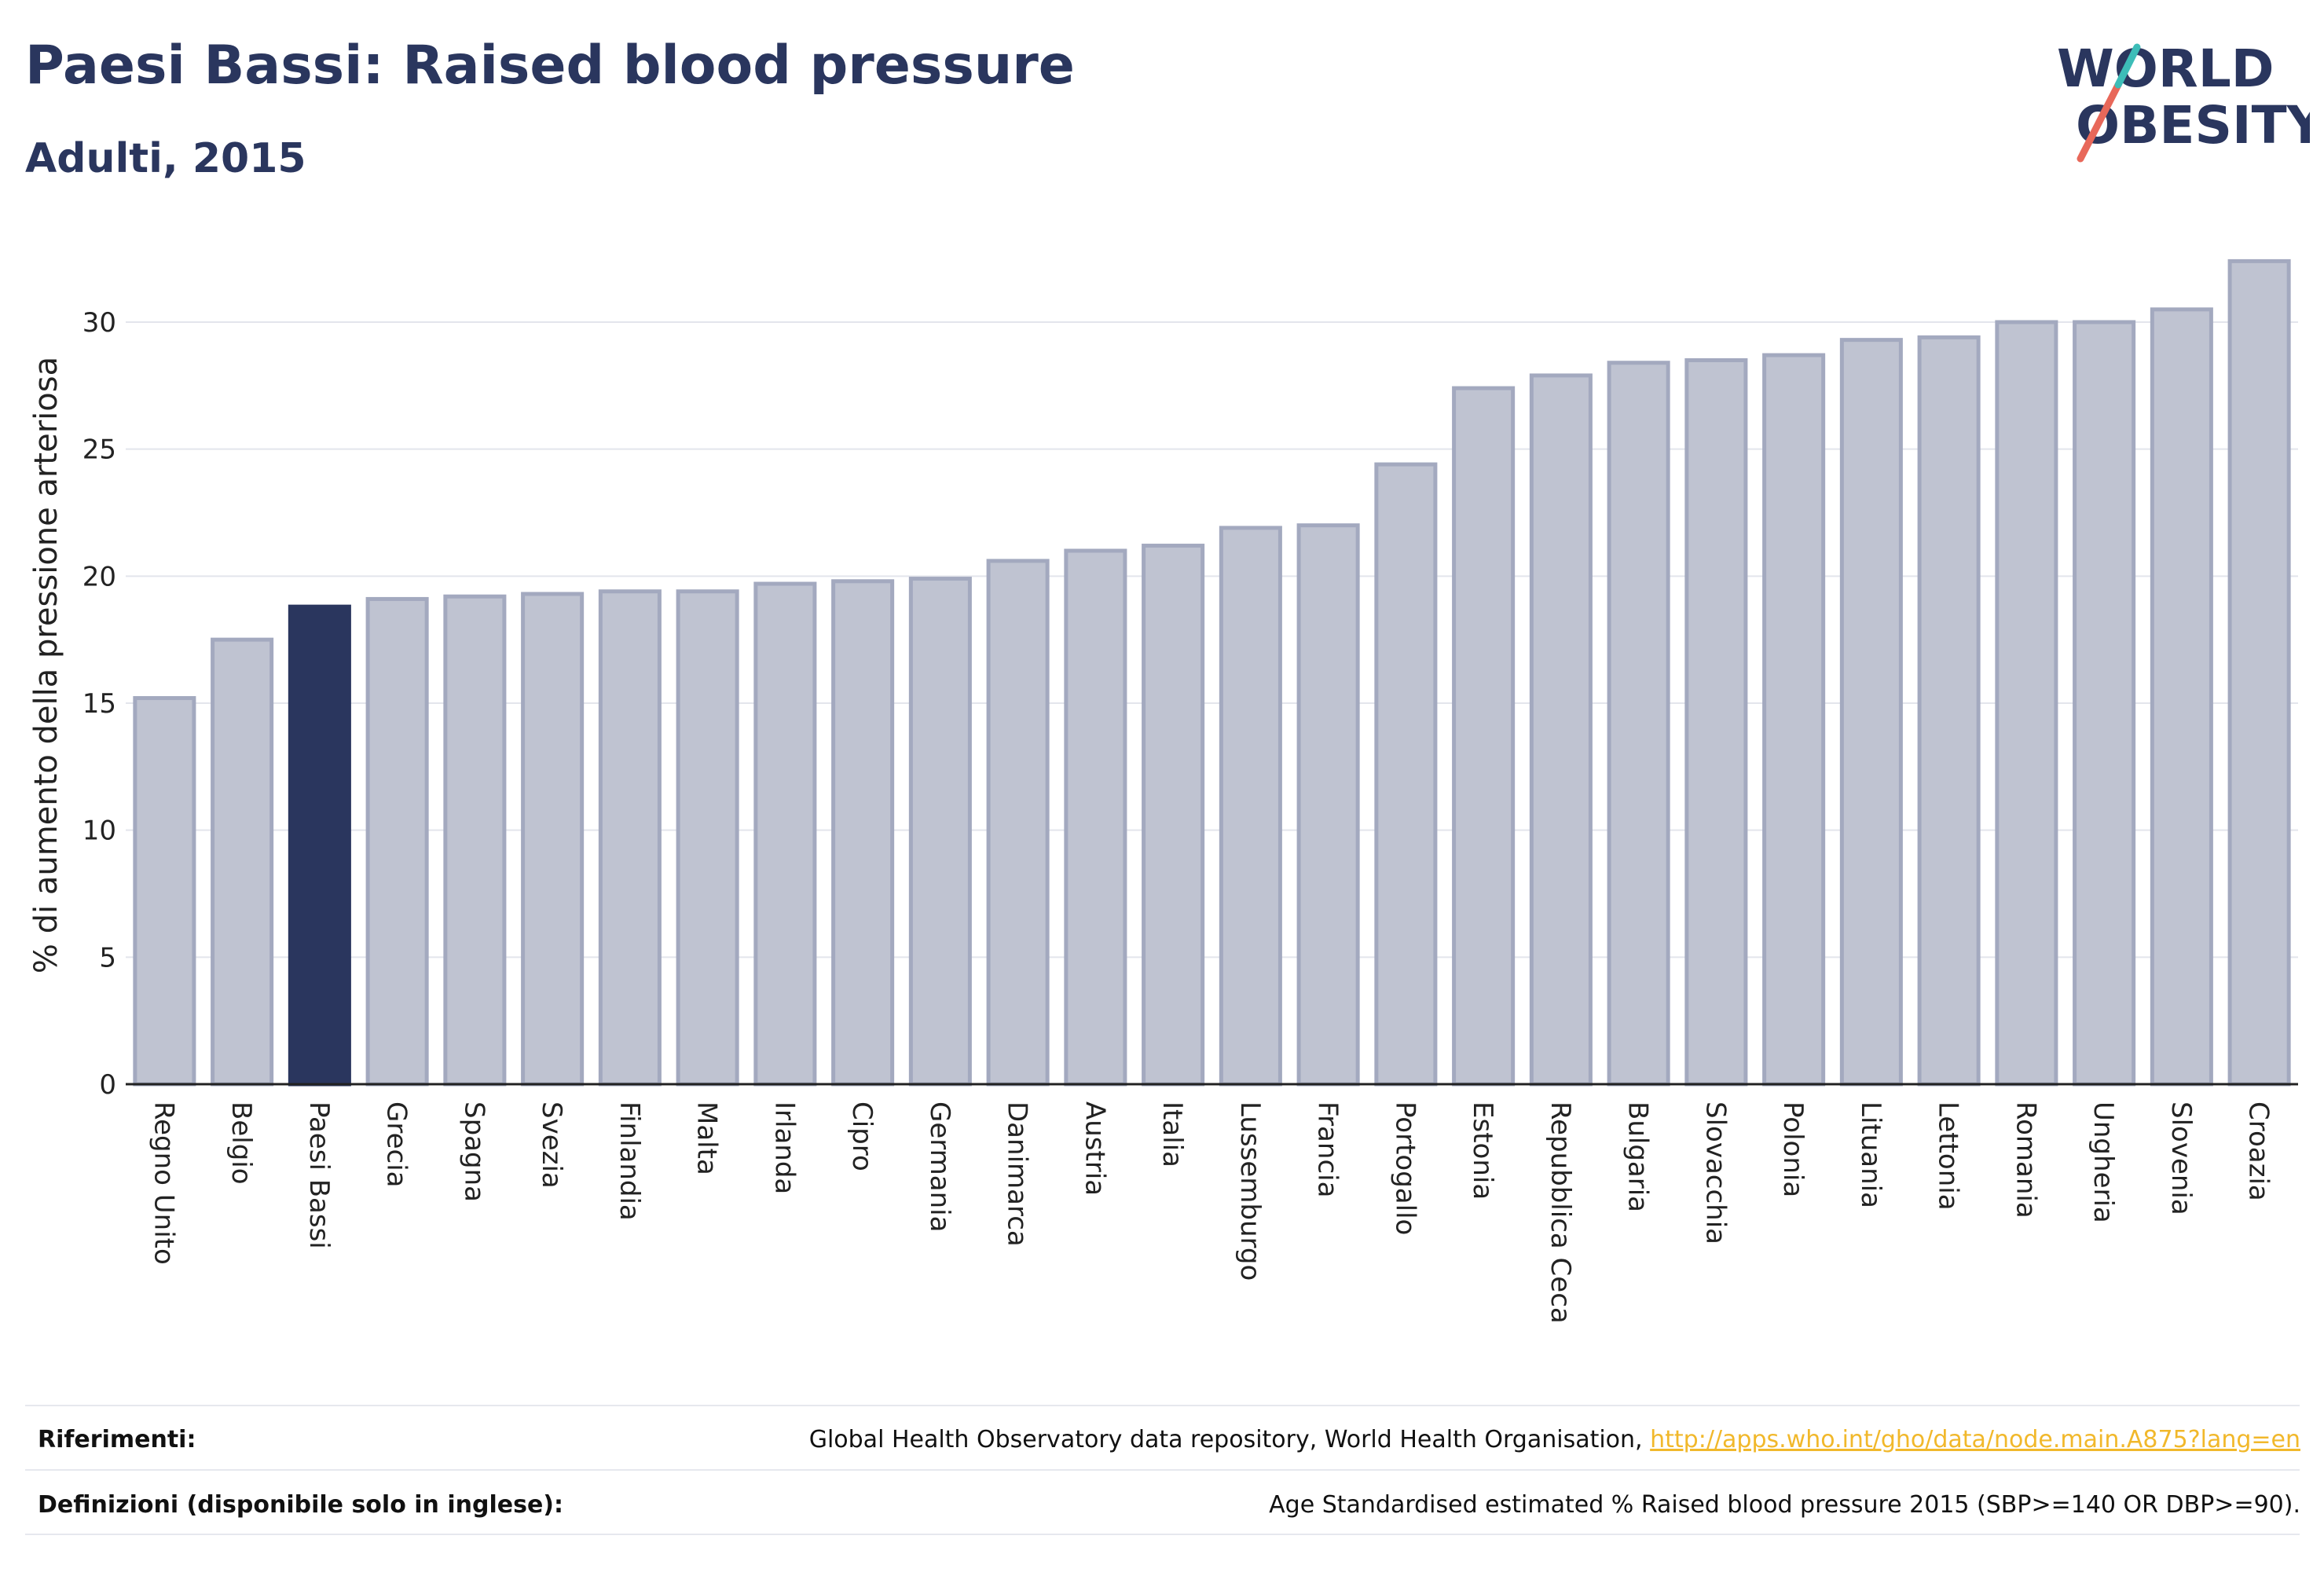 This screenshot has height=1576, width=2324. Describe the element at coordinates (473, 1151) in the screenshot. I see `x-tick-label: Spagna` at that location.